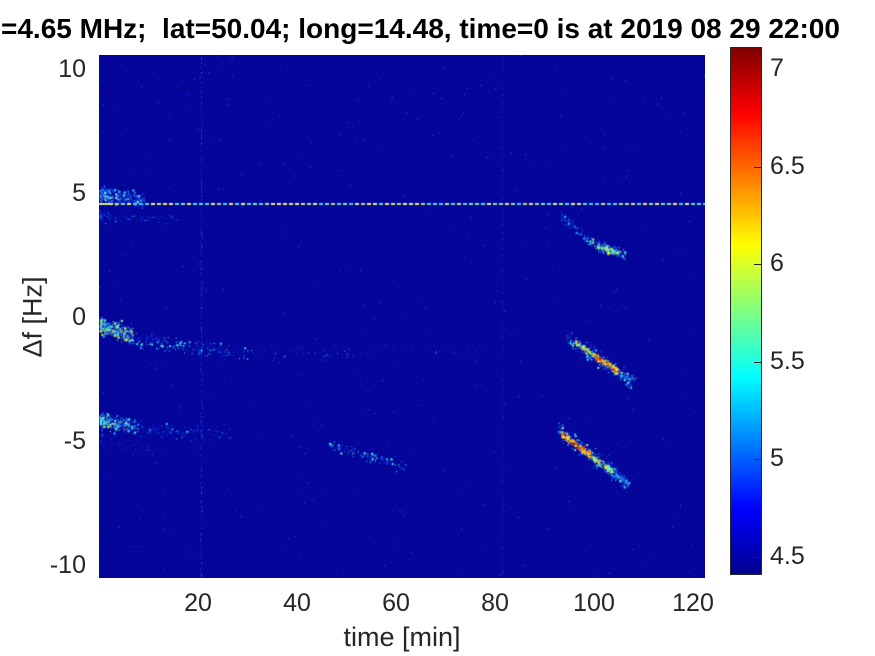 The height and width of the screenshot is (656, 875). I want to click on x-tick-label: 60, so click(396, 603).